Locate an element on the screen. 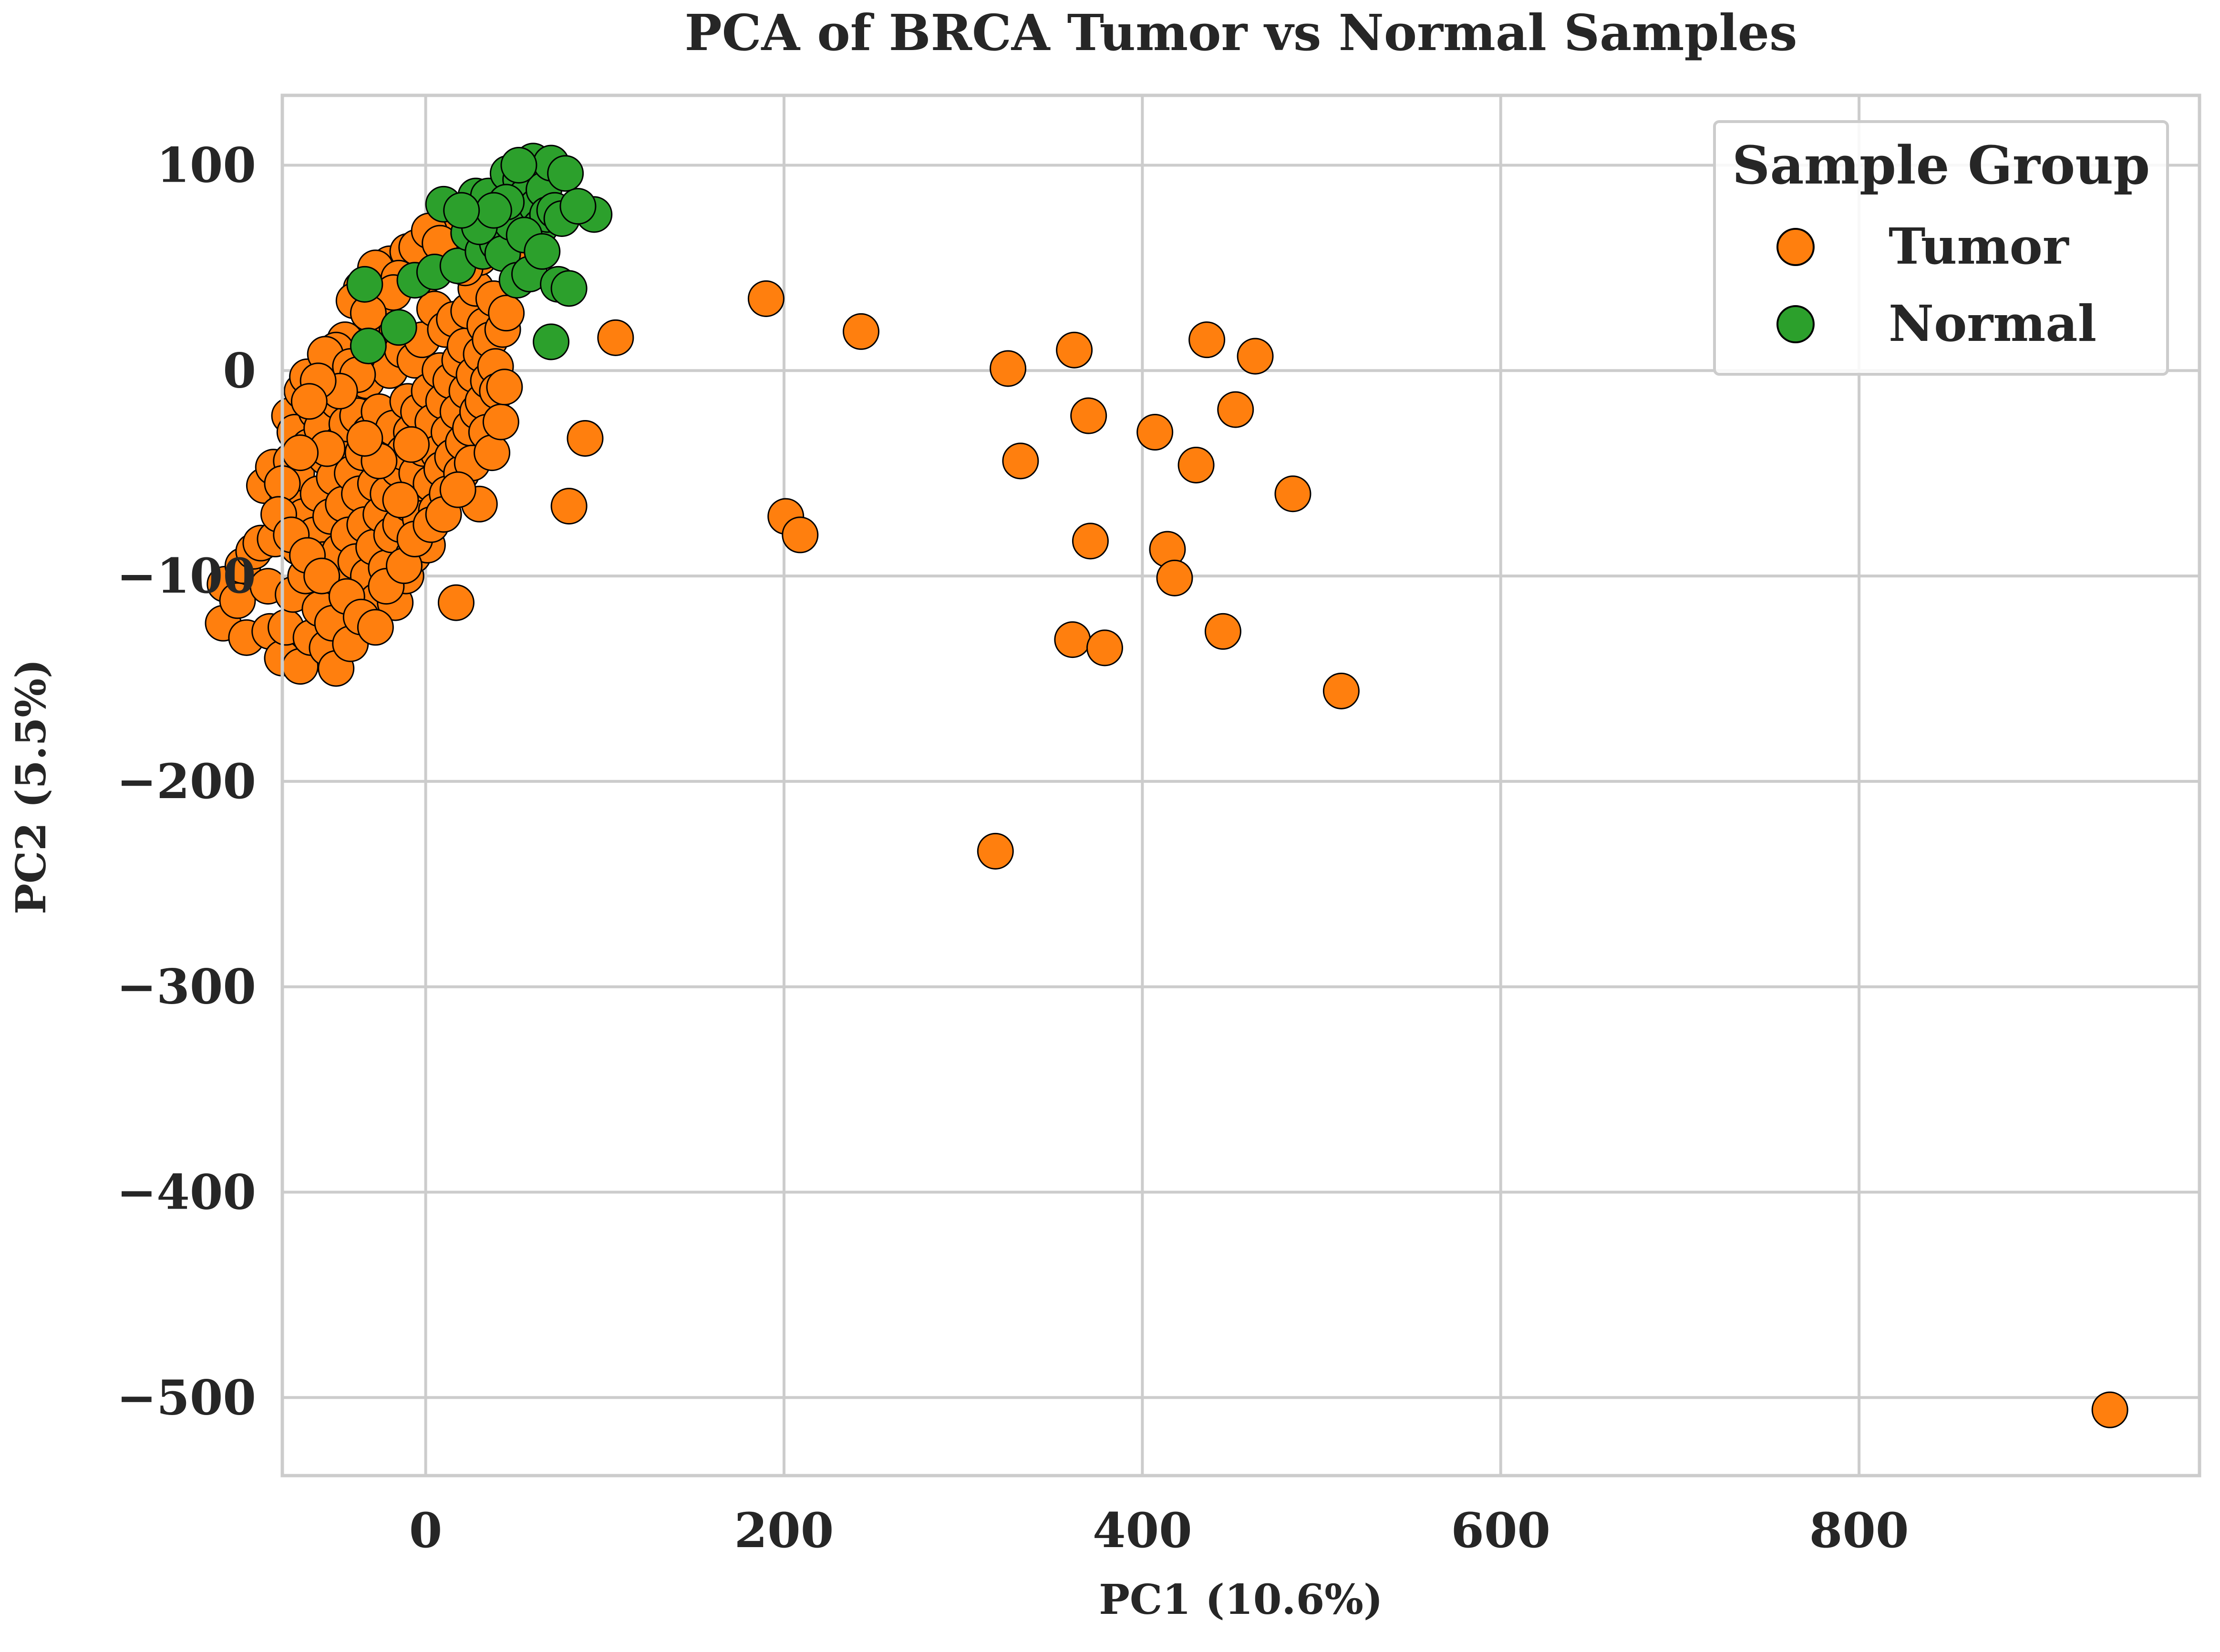 The image size is (2220, 1652). y-tick-label: −500 is located at coordinates (186, 1397).